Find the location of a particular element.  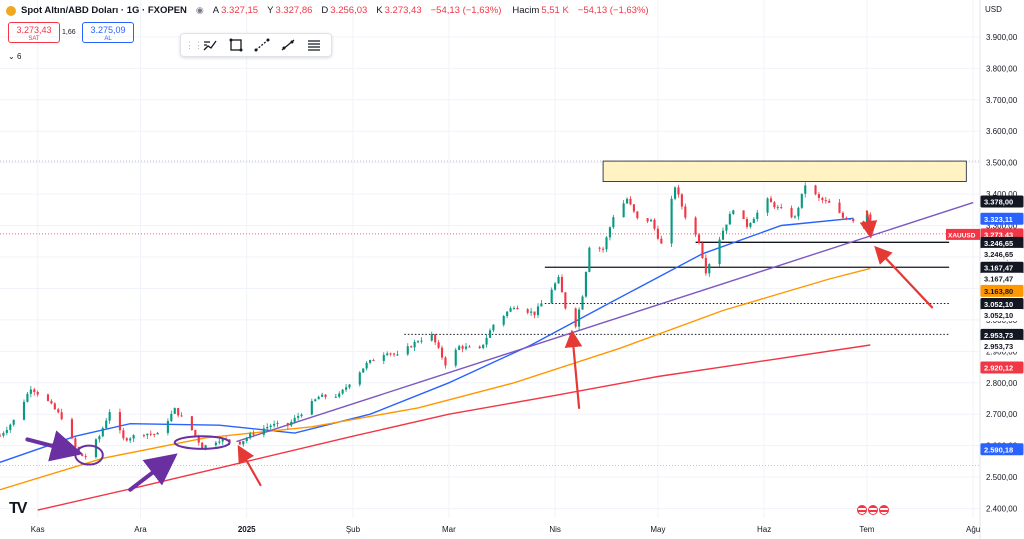

fib-tool-icon is located at coordinates (314, 45).